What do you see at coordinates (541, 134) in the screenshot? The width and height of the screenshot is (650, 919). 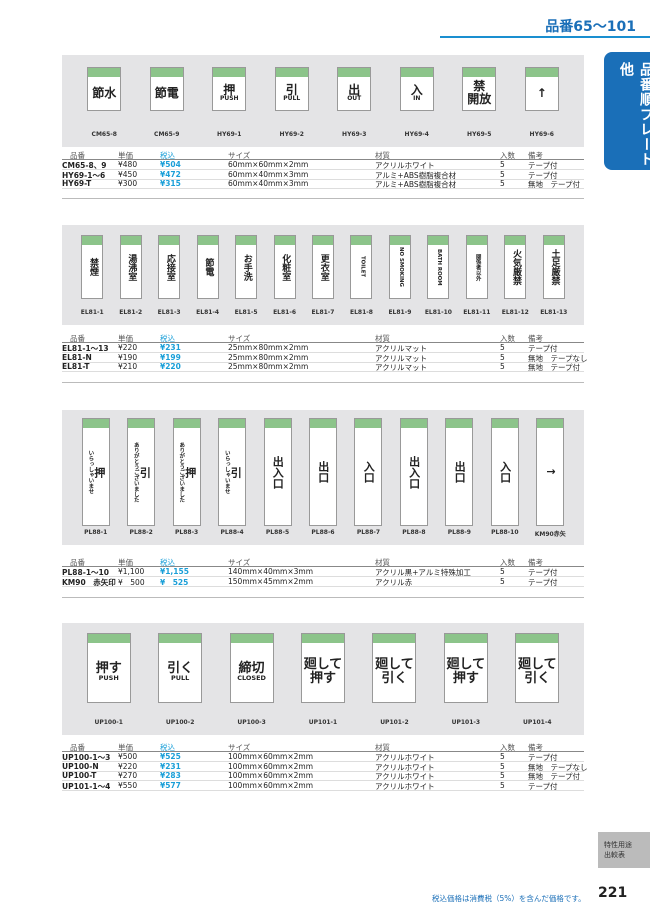 I see `product-code: HY69-6` at bounding box center [541, 134].